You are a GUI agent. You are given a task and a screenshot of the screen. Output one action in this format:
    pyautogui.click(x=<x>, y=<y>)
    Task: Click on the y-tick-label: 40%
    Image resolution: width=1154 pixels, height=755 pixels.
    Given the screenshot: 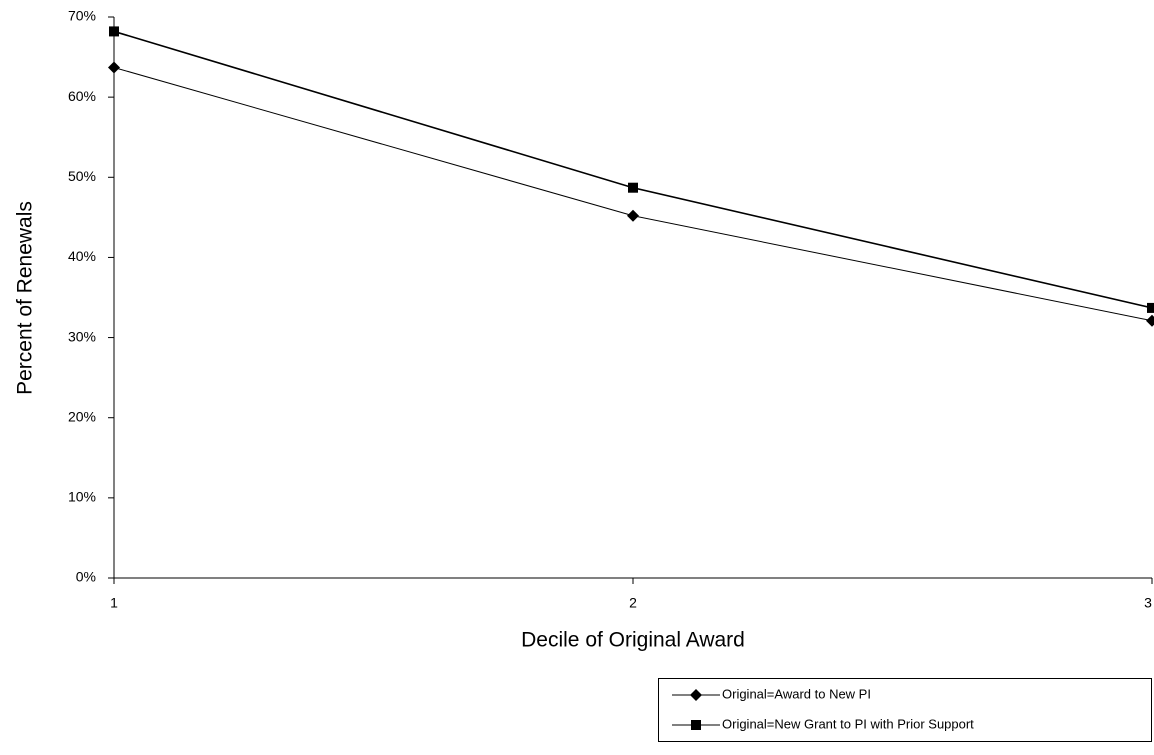 What is the action you would take?
    pyautogui.click(x=82, y=256)
    